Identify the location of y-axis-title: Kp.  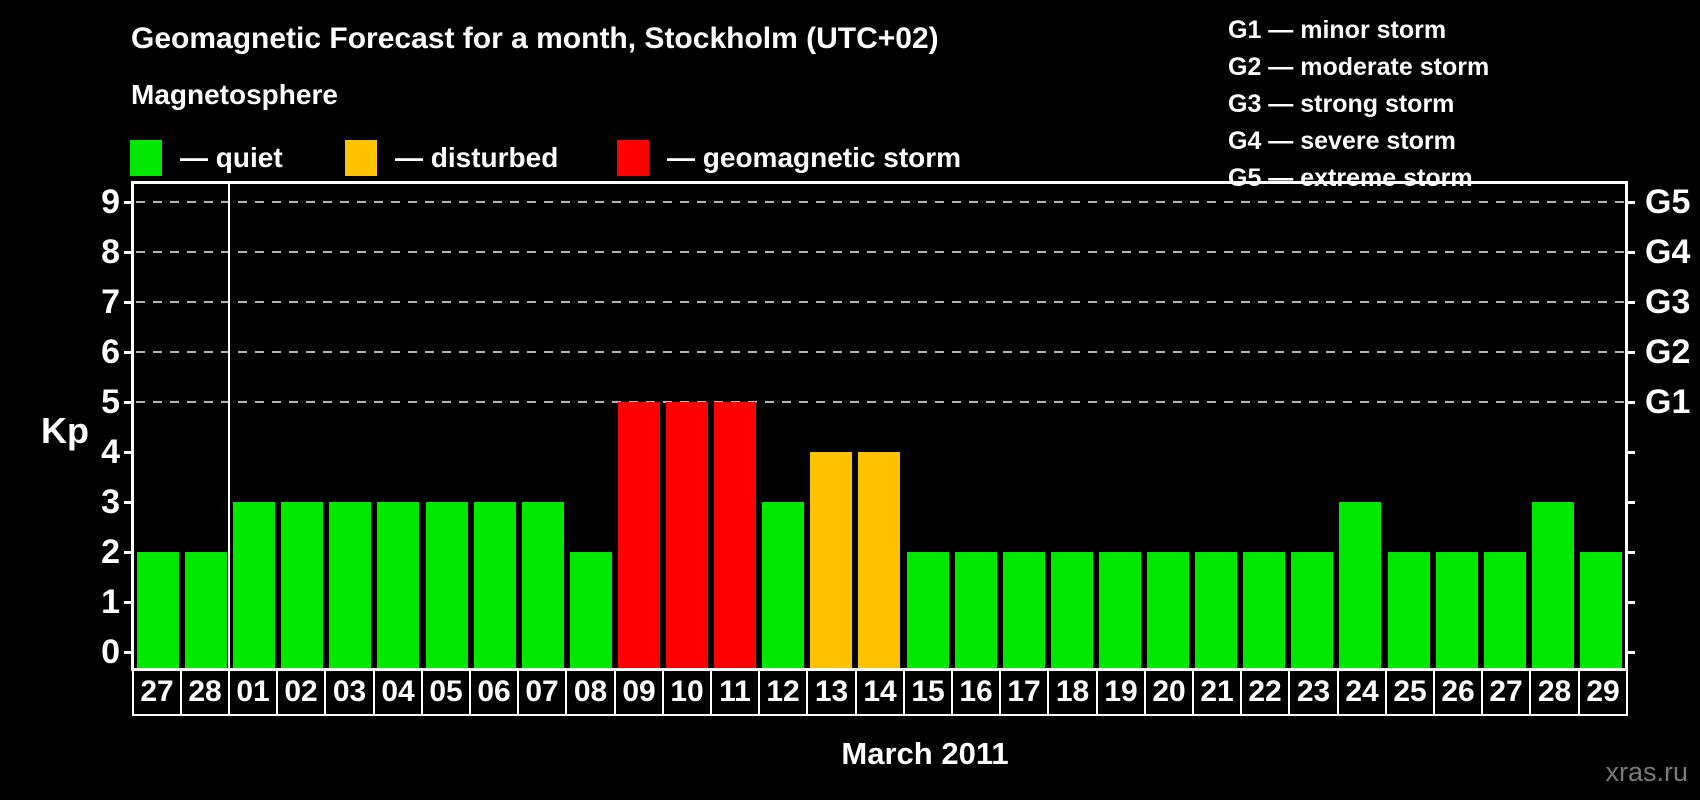
(65, 430).